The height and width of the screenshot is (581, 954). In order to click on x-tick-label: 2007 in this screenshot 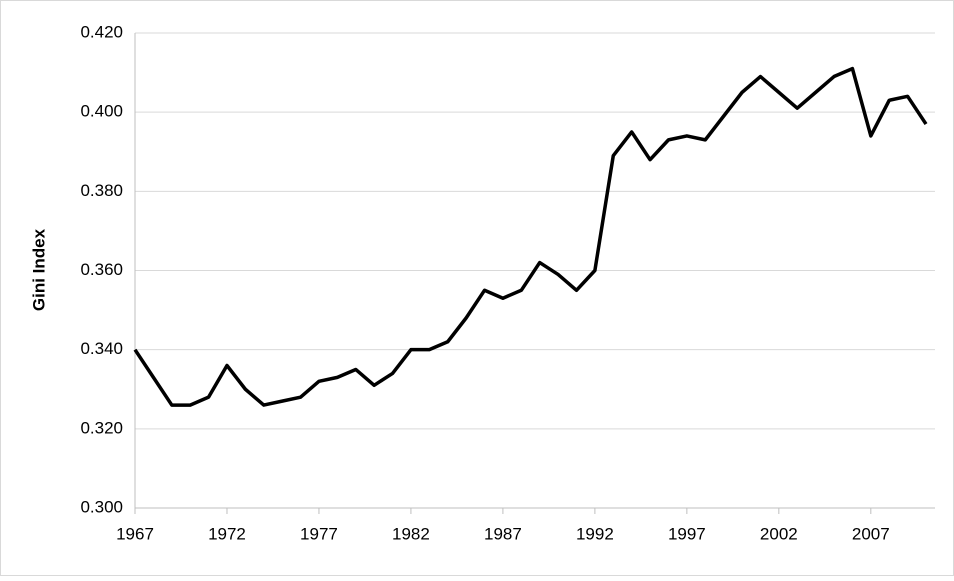, I will do `click(871, 533)`.